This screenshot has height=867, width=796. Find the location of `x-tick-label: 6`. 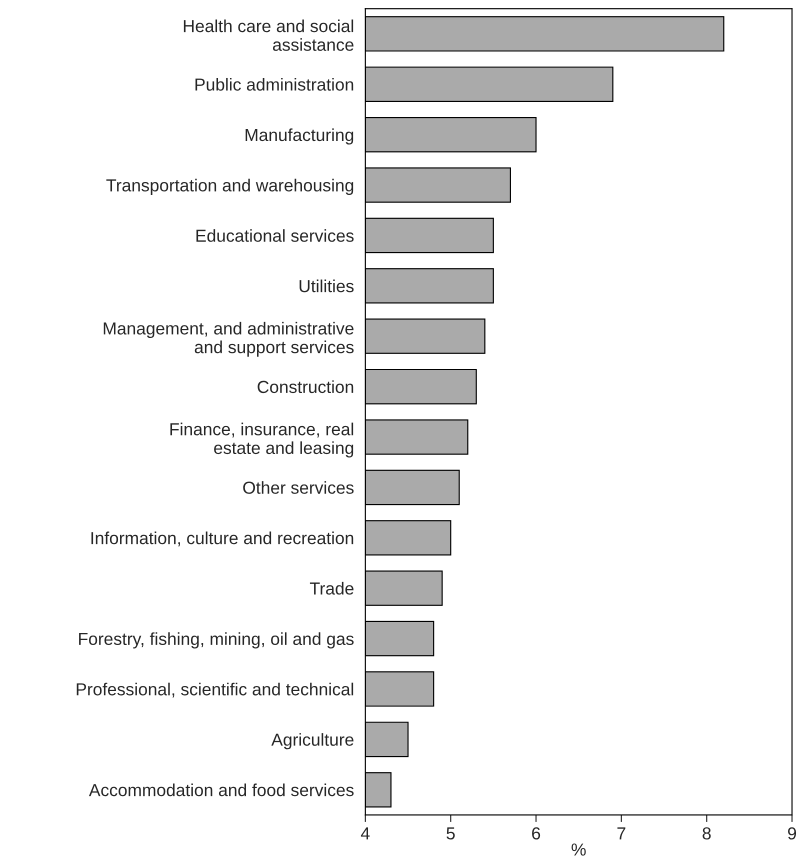

x-tick-label: 6 is located at coordinates (536, 833).